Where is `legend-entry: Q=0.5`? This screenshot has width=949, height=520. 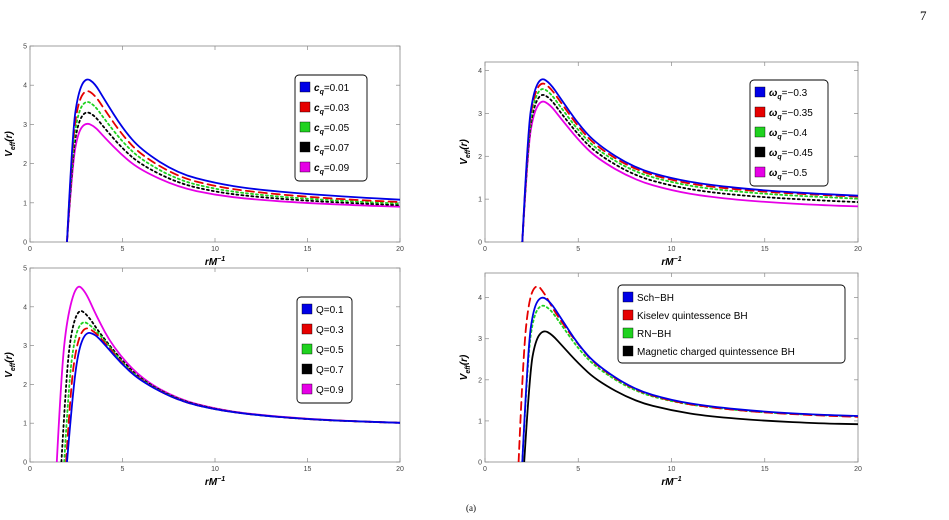
legend-entry: Q=0.5 is located at coordinates (330, 350).